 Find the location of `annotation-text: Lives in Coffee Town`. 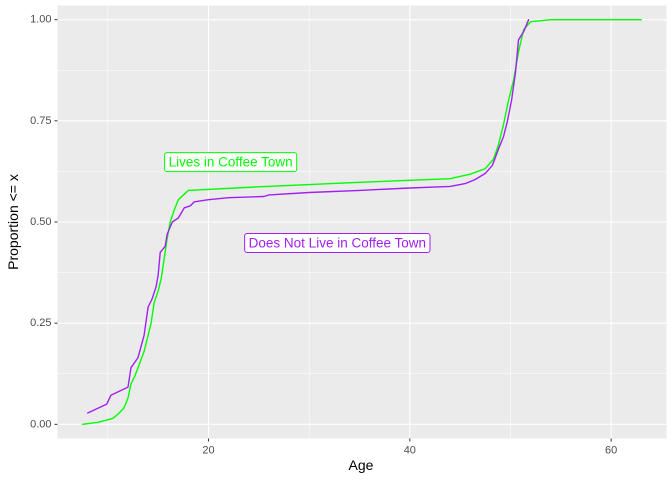

annotation-text: Lives in Coffee Town is located at coordinates (231, 162).